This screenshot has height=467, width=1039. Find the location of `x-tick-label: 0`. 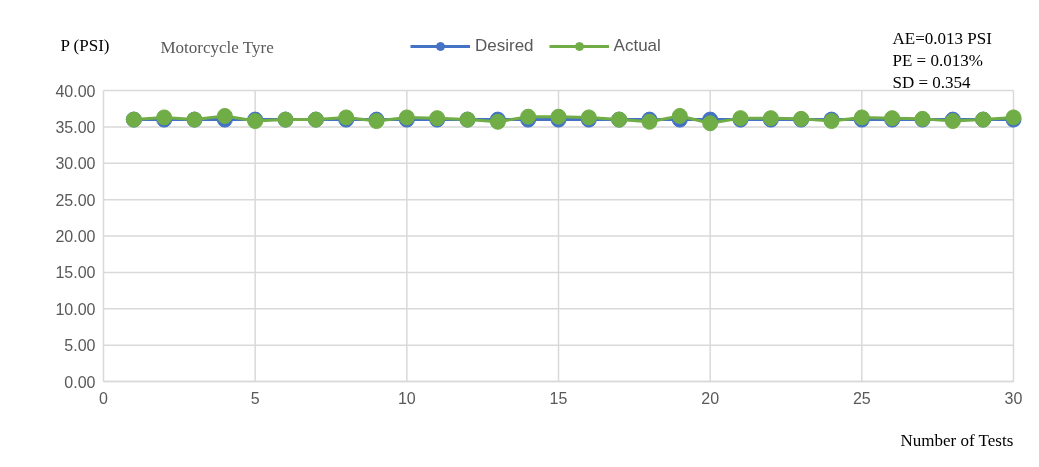

x-tick-label: 0 is located at coordinates (104, 398).